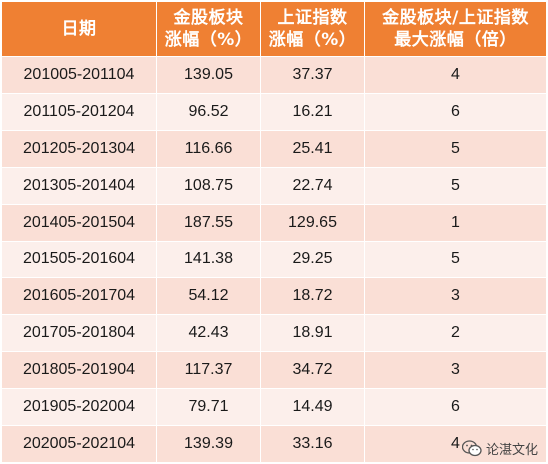 Image resolution: width=548 pixels, height=464 pixels. Describe the element at coordinates (455, 222) in the screenshot. I see `cell-ratio: 1` at that location.